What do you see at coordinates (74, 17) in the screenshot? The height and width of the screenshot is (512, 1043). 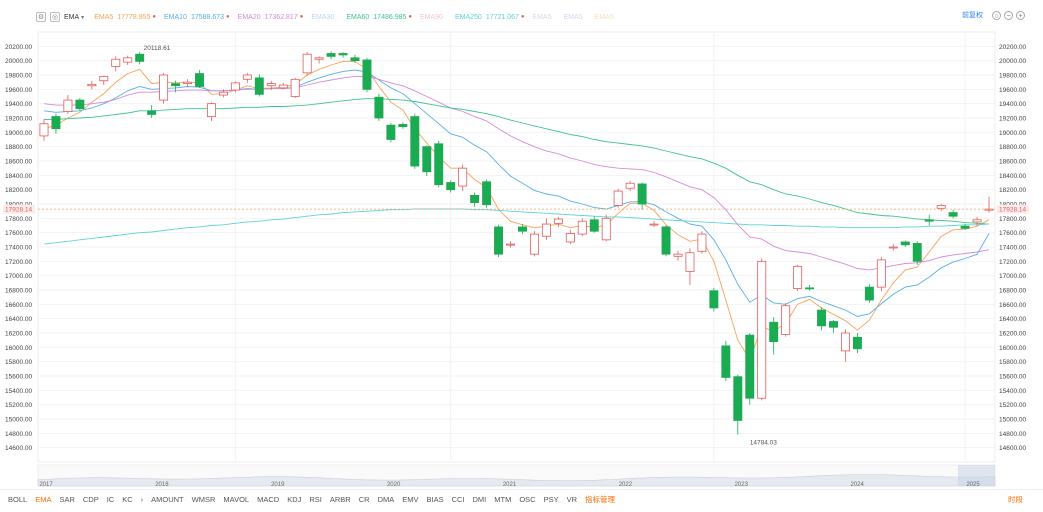 I see `indicator-name: EMA ▾` at bounding box center [74, 17].